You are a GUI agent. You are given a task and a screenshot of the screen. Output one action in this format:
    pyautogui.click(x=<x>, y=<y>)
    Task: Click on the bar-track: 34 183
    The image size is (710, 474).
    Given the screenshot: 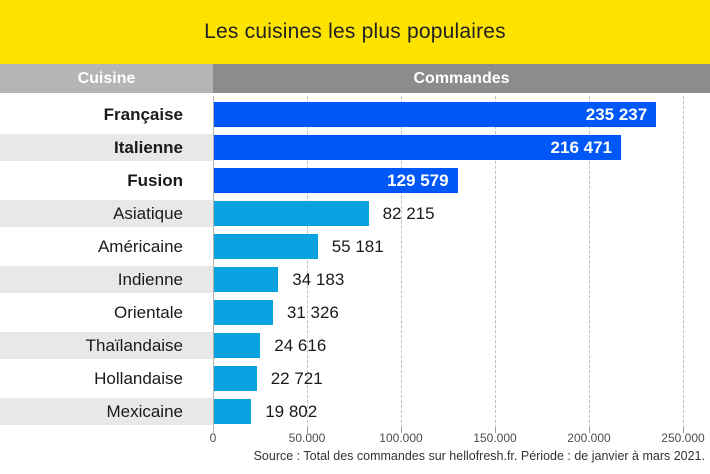 What is the action you would take?
    pyautogui.click(x=279, y=279)
    